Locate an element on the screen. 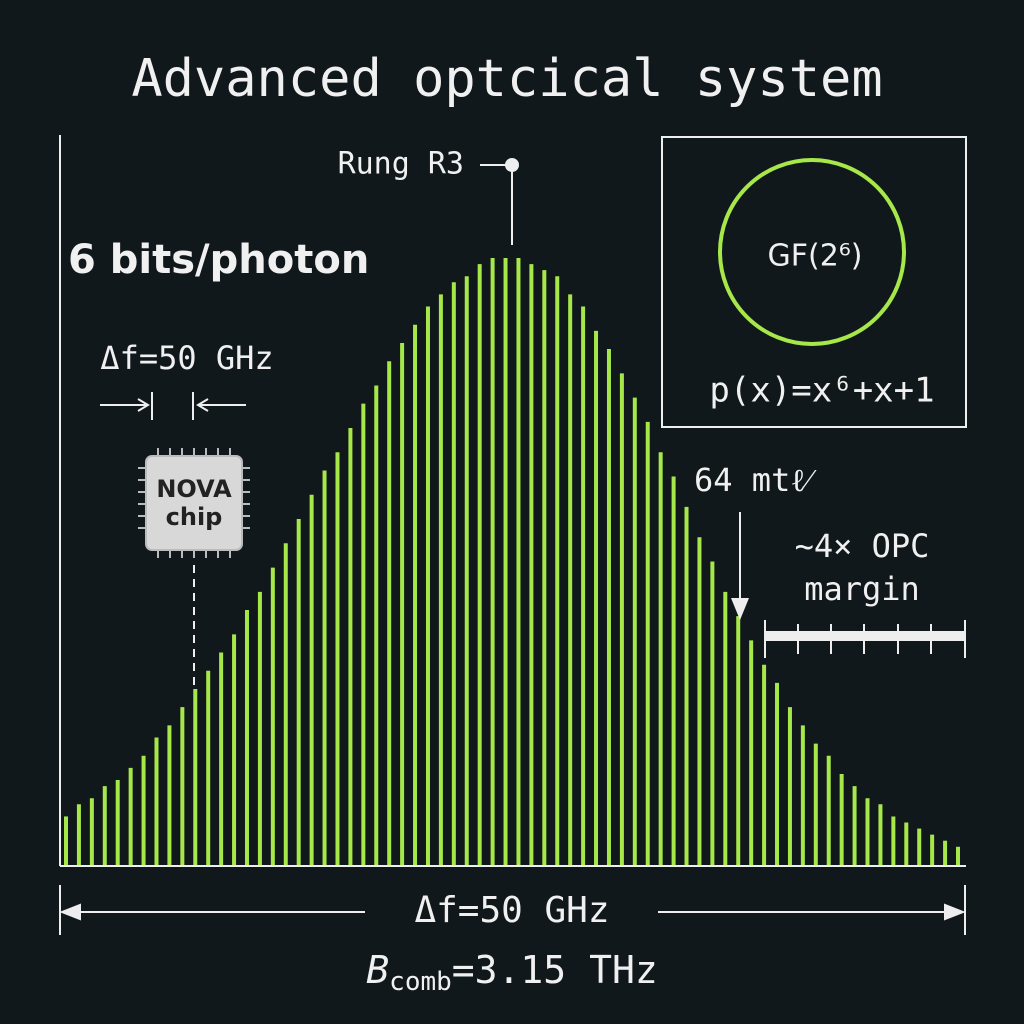 The image size is (1024, 1024). arrow-head is located at coordinates (740, 609).